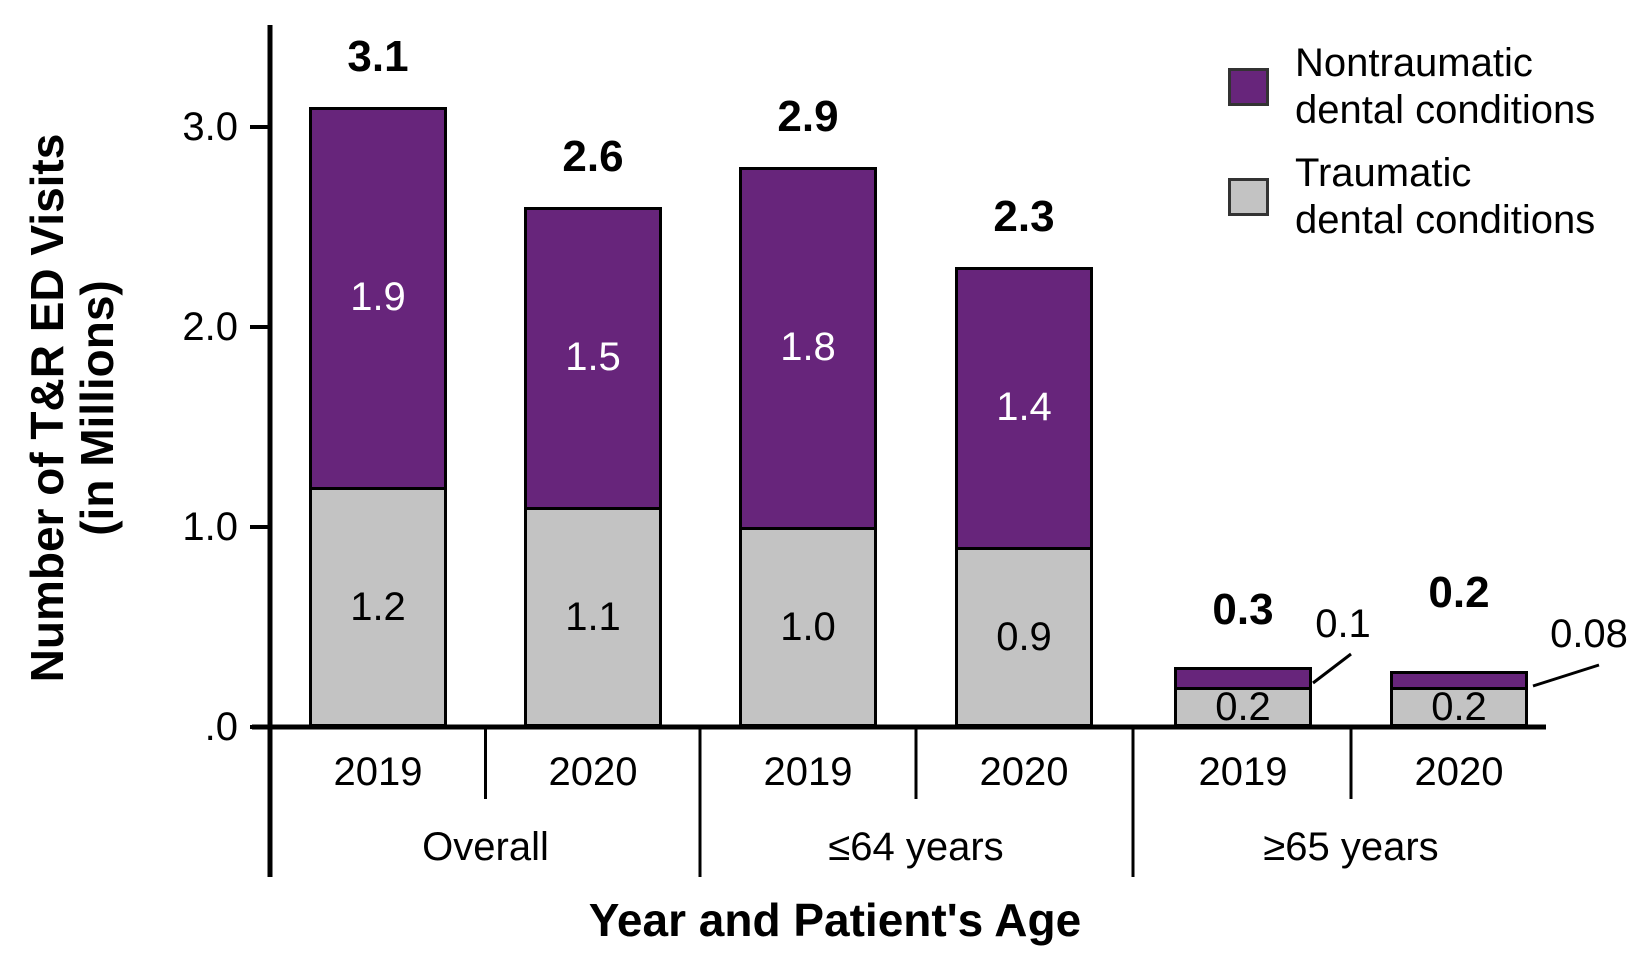 The image size is (1650, 961). I want to click on y-axis-title-line1: Number of T&R ED Visits, so click(47, 408).